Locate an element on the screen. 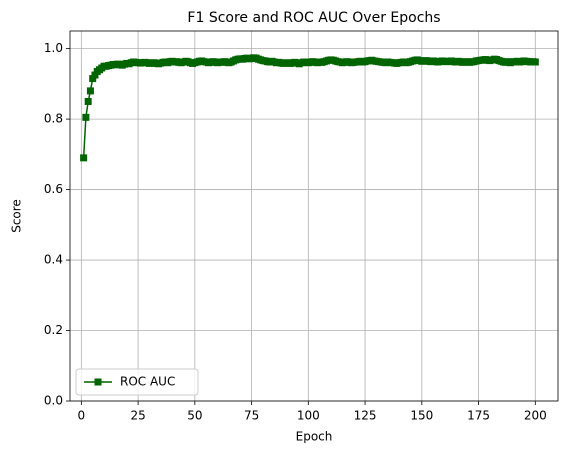 The height and width of the screenshot is (455, 567). x-tick-label: 50 is located at coordinates (194, 416).